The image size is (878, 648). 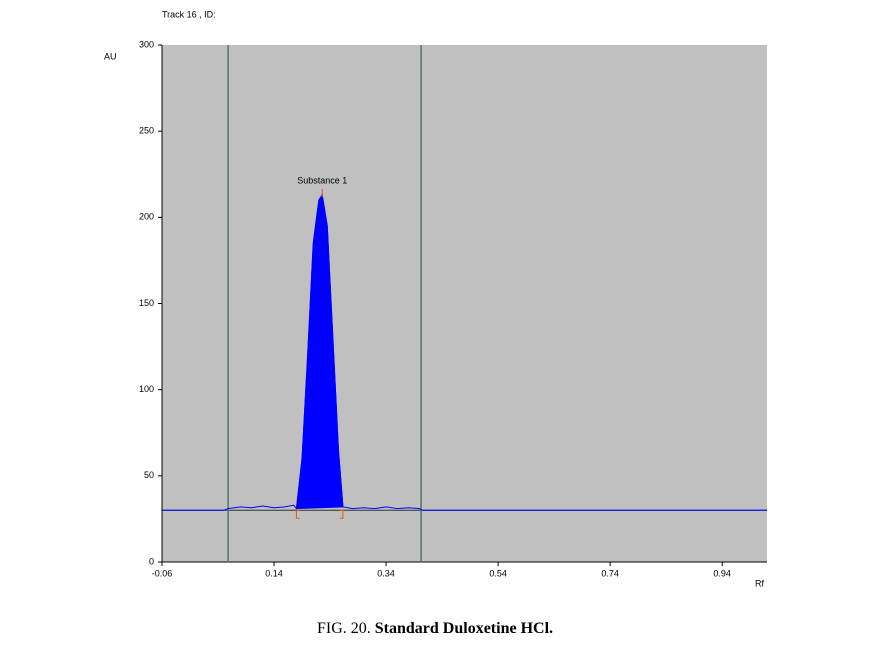 What do you see at coordinates (146, 131) in the screenshot?
I see `y-tick-label: 250` at bounding box center [146, 131].